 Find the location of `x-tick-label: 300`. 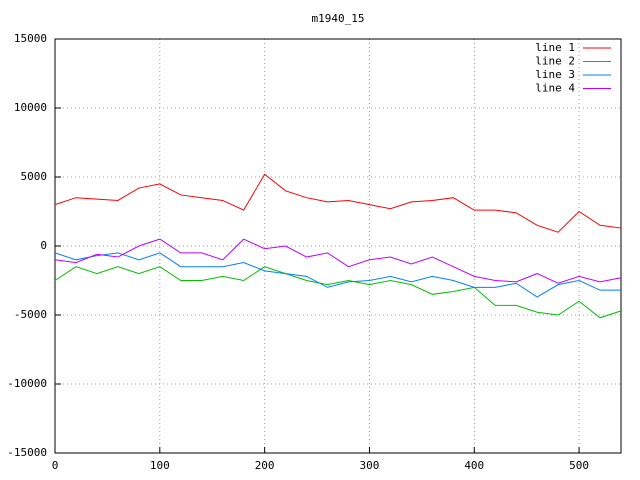

x-tick-label: 300 is located at coordinates (370, 465).